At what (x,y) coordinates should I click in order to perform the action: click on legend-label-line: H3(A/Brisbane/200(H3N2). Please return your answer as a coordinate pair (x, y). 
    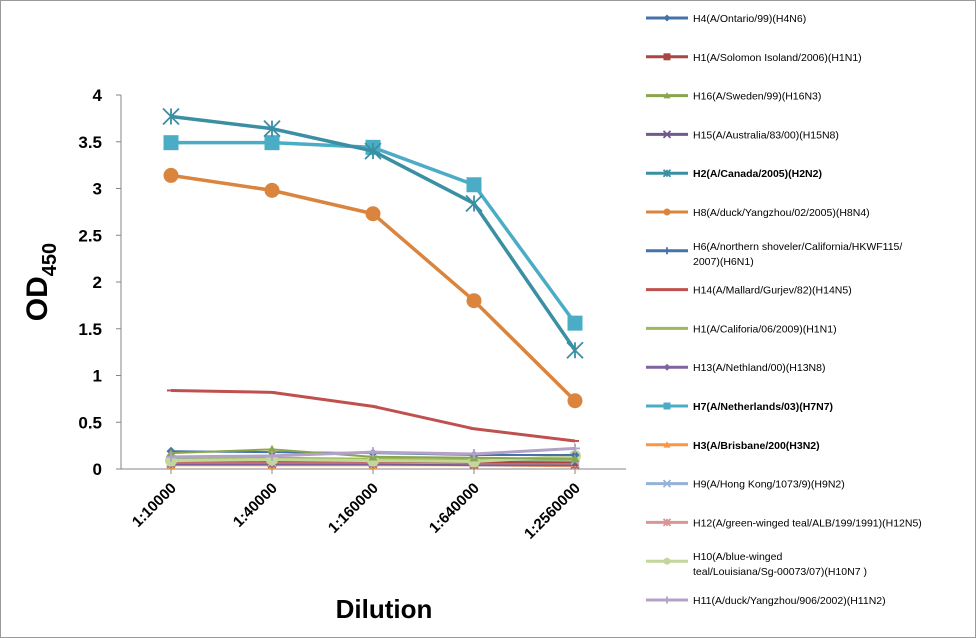
    Looking at the image, I should click on (756, 446).